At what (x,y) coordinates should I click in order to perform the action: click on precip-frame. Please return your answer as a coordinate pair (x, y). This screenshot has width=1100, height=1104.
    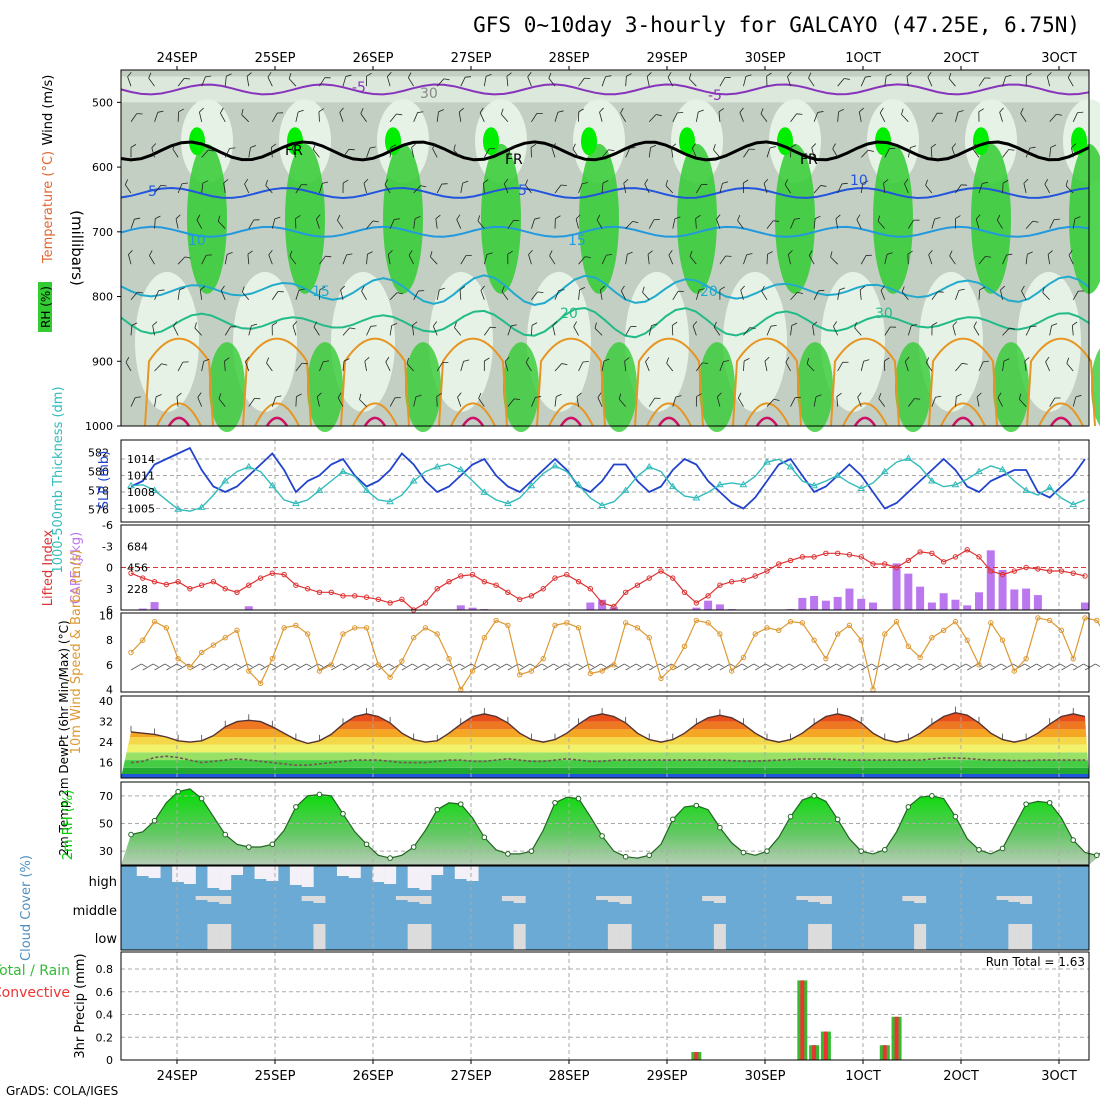
    Looking at the image, I should click on (605, 1006).